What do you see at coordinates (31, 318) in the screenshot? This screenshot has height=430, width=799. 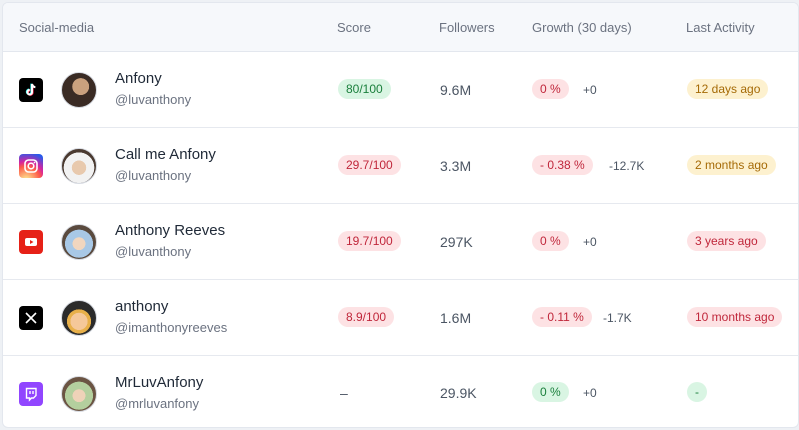 I see `x-icon` at bounding box center [31, 318].